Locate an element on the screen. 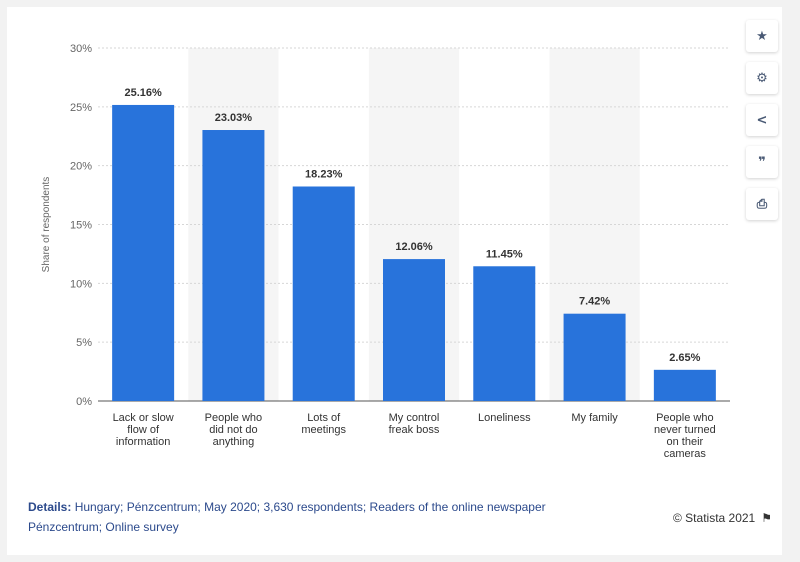 This screenshot has height=562, width=800. y-tick-label: 25% is located at coordinates (81, 108).